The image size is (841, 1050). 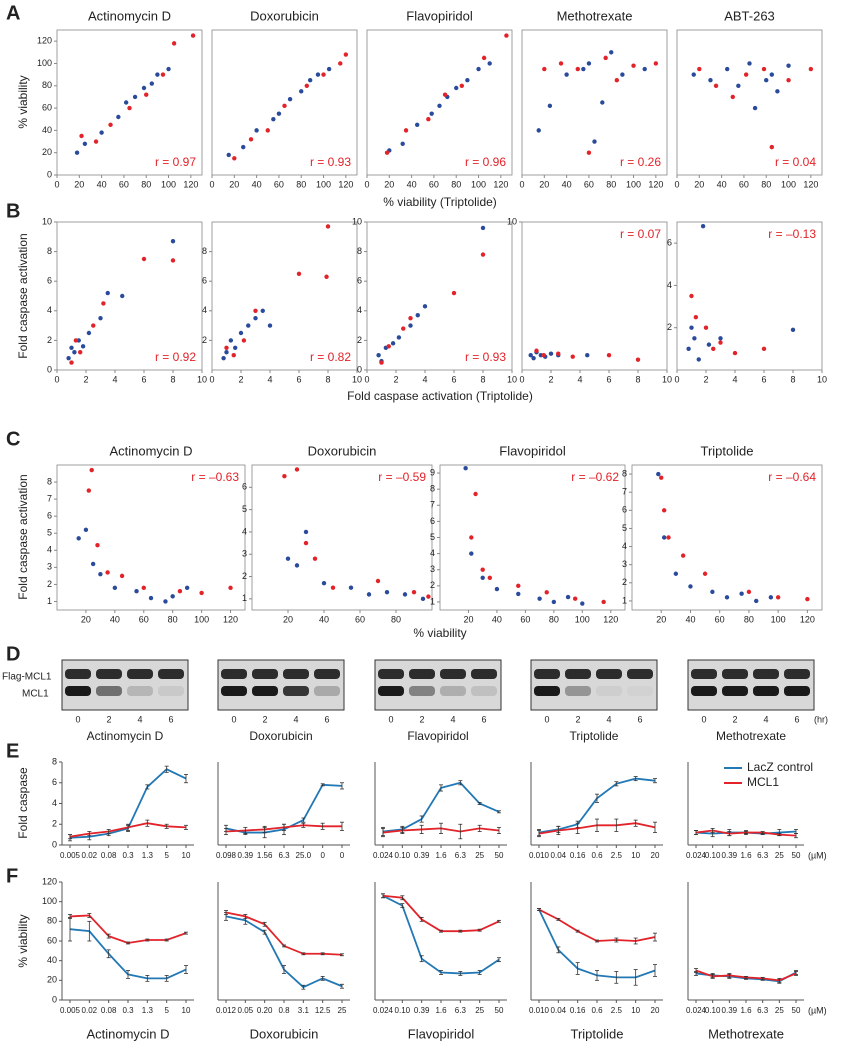 What do you see at coordinates (713, 1010) in the screenshot?
I see `x-tick-label: 0.10` at bounding box center [713, 1010].